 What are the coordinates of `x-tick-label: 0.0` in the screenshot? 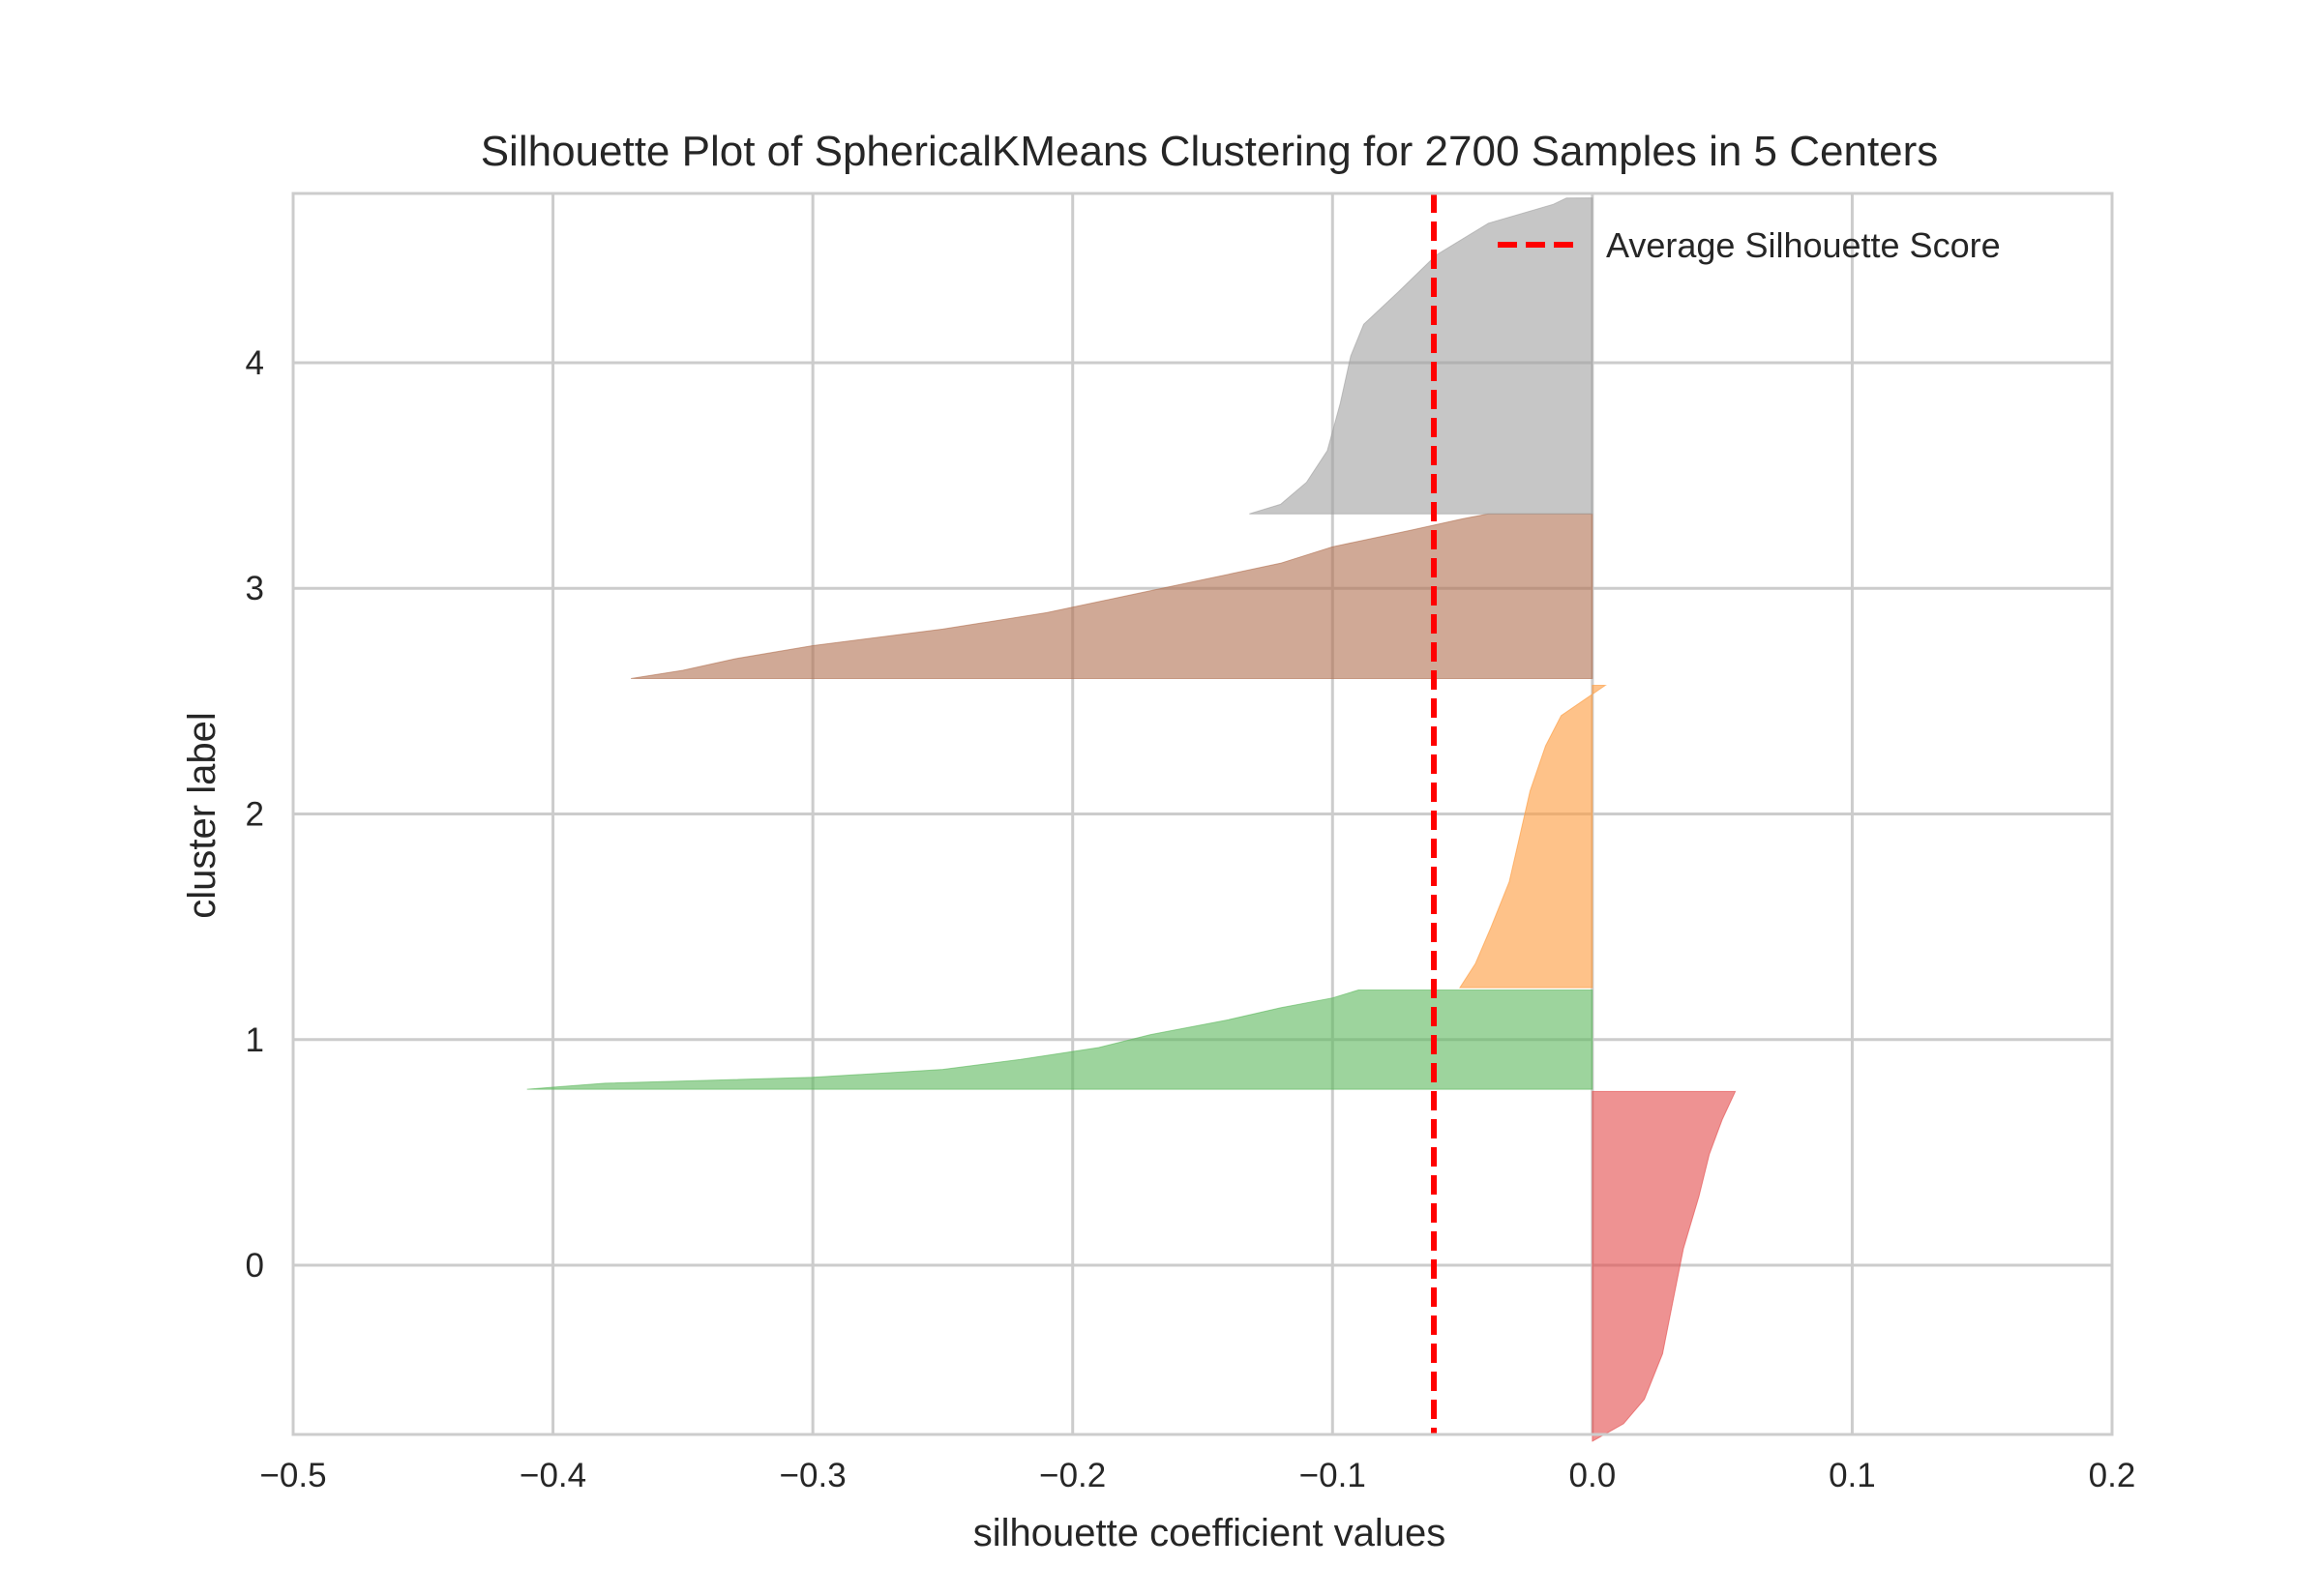 It's located at (1593, 1475).